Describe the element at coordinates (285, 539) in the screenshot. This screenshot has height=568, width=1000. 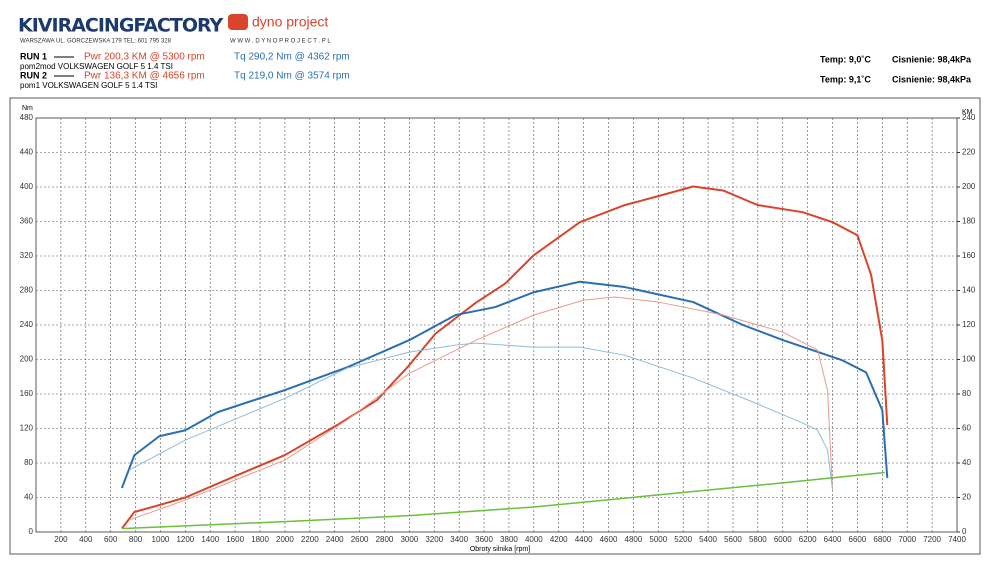
I see `x-tick-label: 2000` at that location.